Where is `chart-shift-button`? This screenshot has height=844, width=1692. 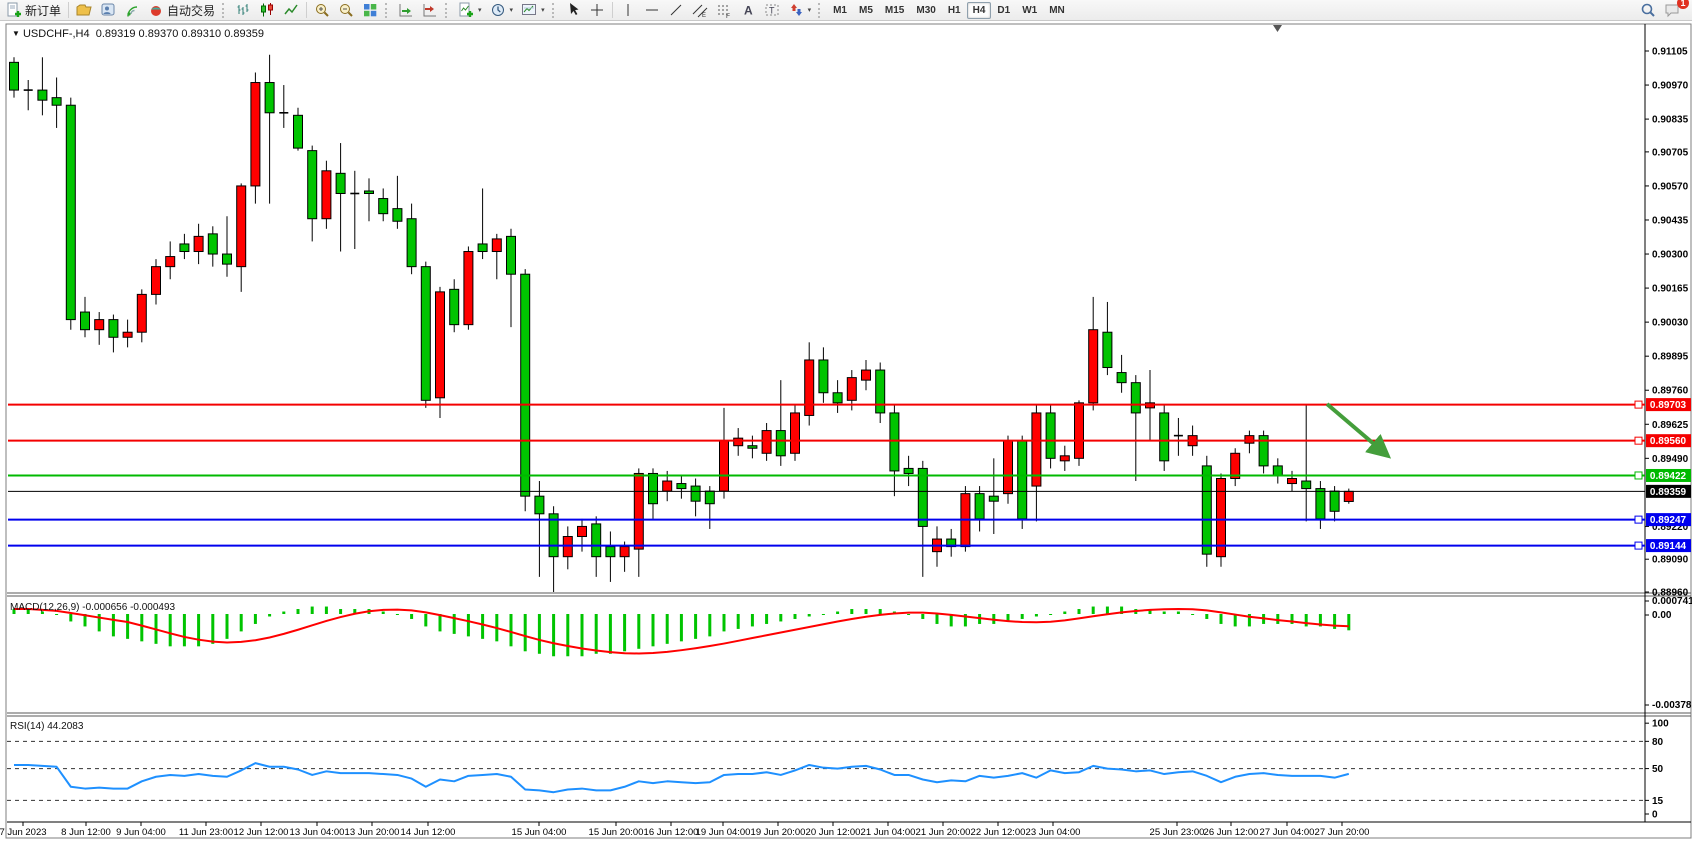 chart-shift-button is located at coordinates (430, 10).